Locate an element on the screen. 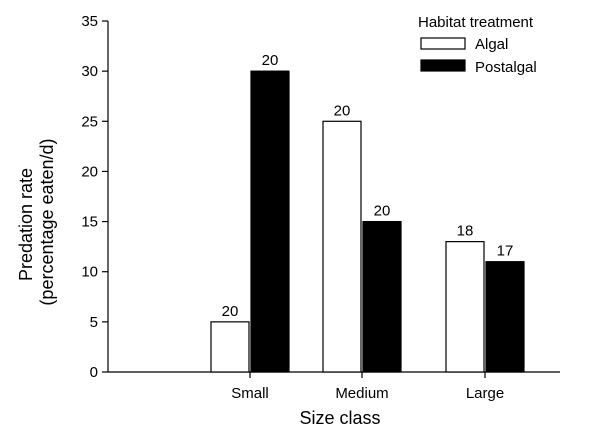 The image size is (589, 433). y-tick-label: 10 is located at coordinates (89, 272).